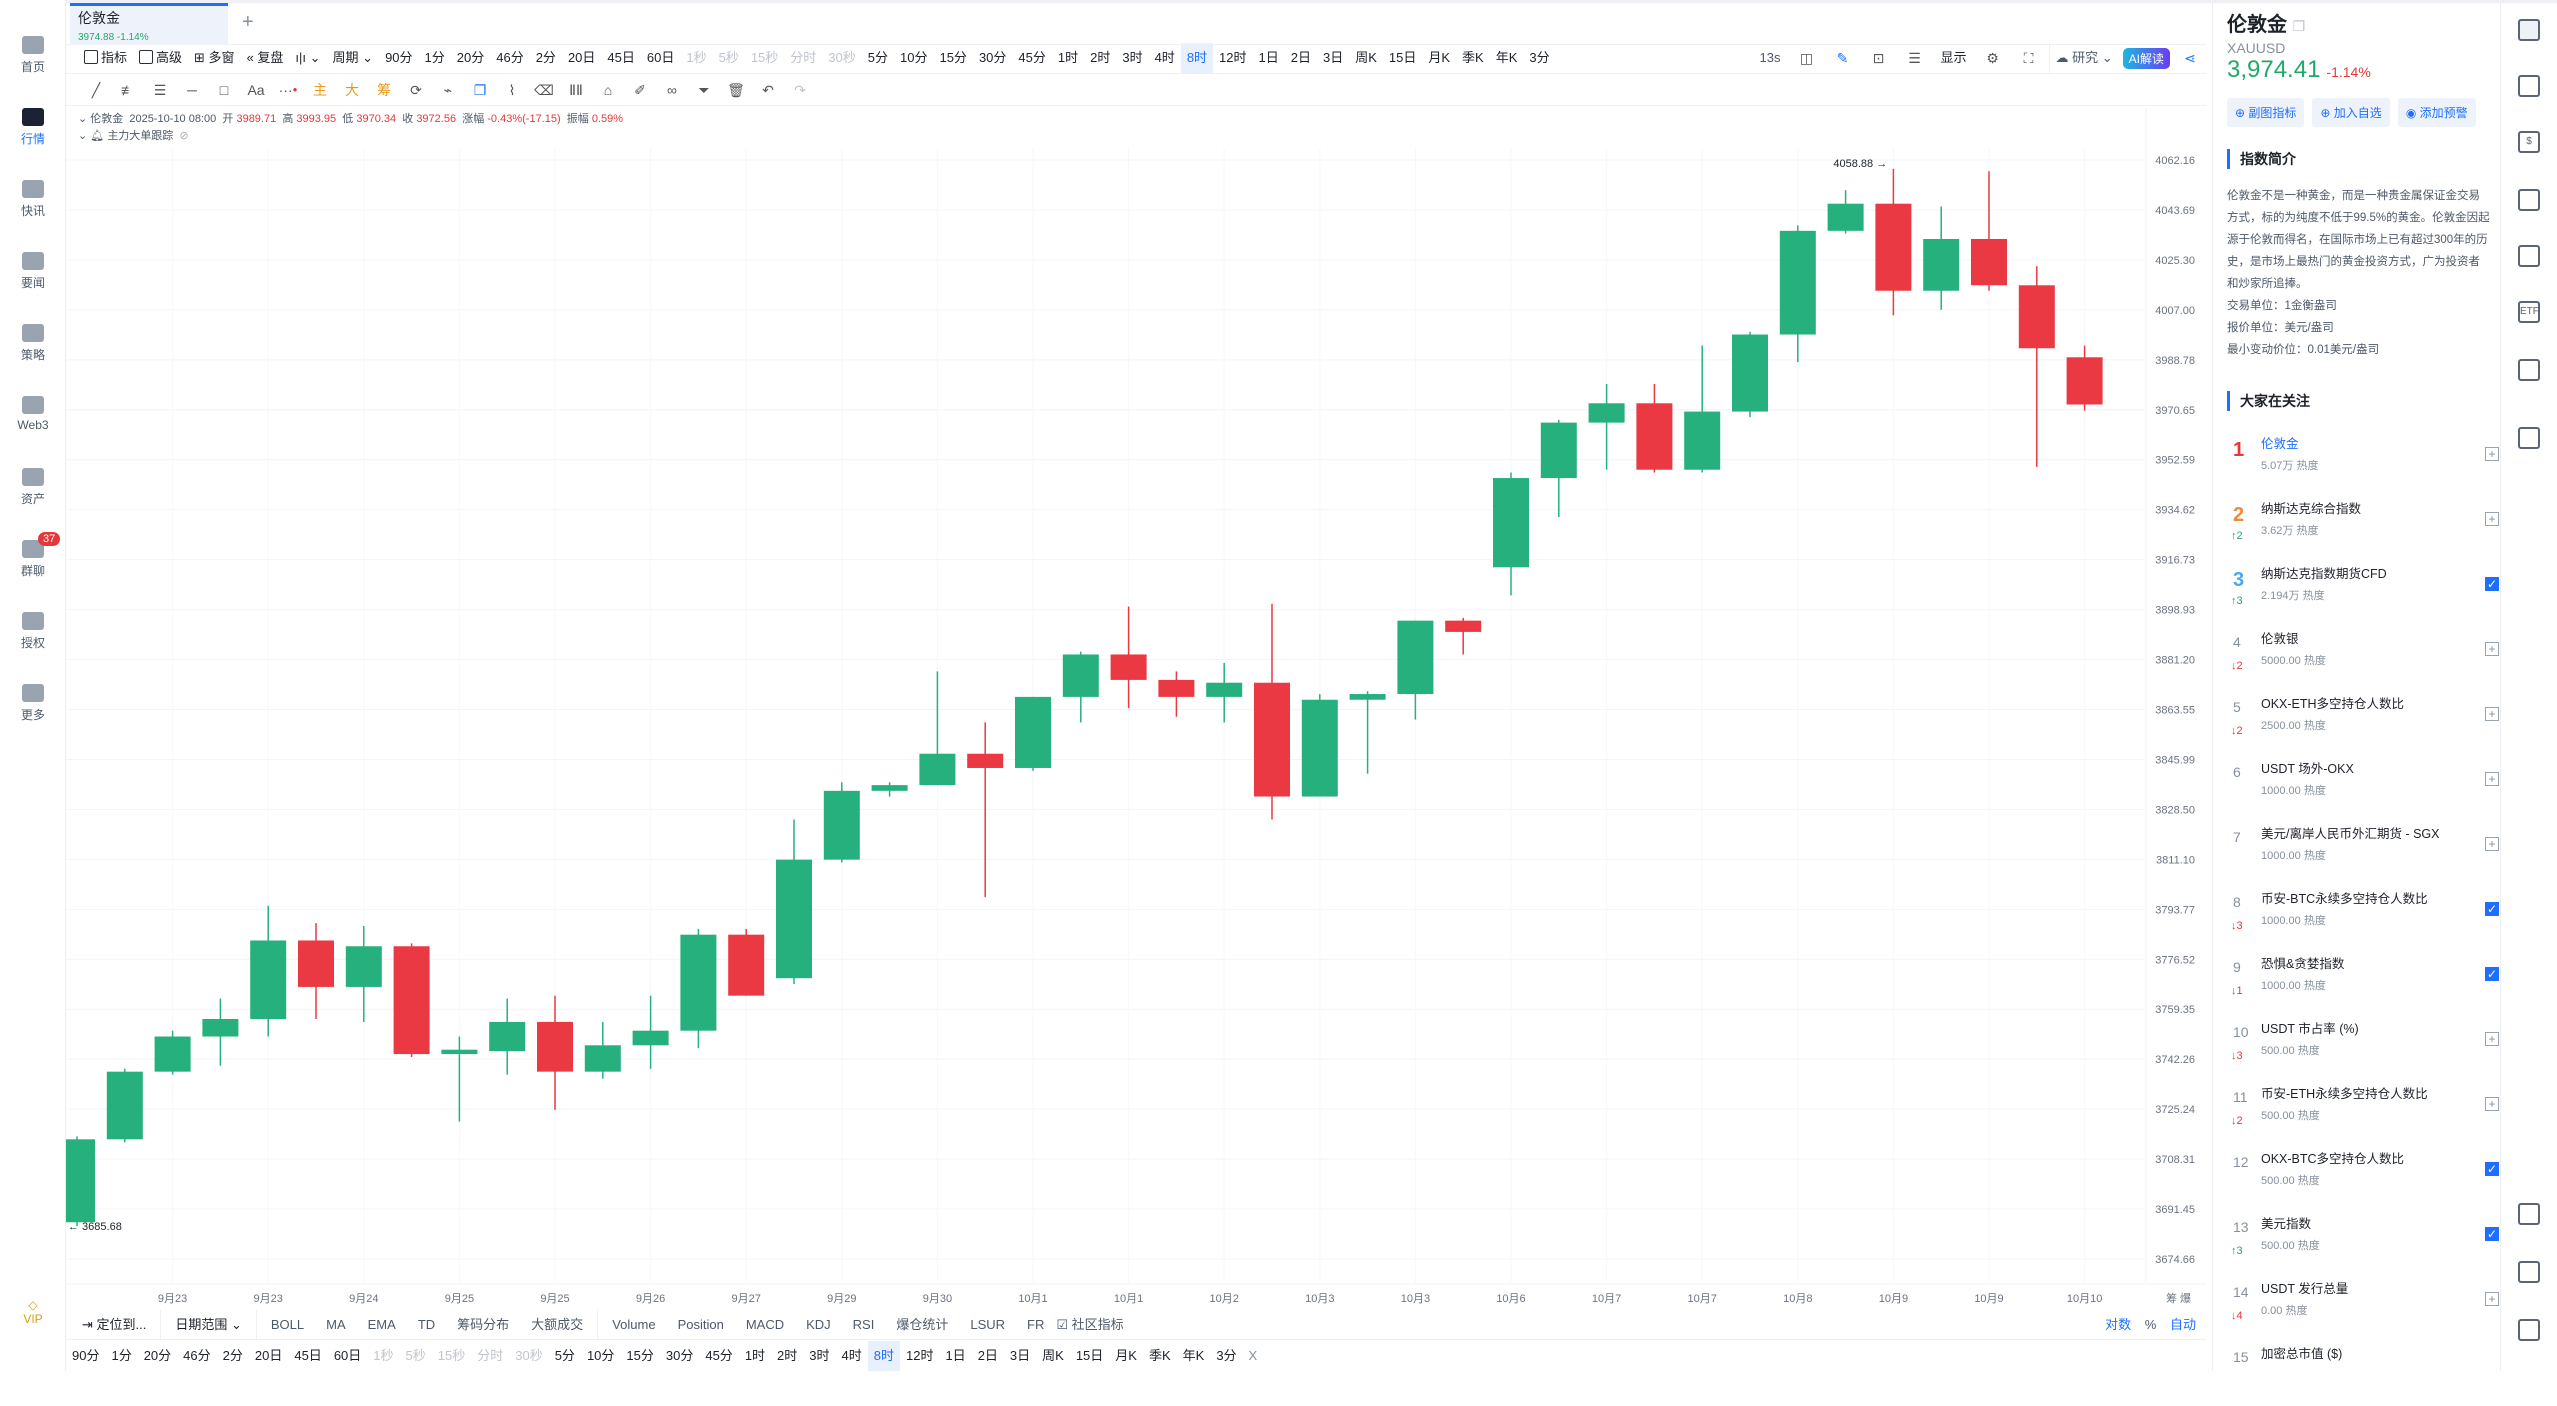 Image resolution: width=2557 pixels, height=1406 pixels. What do you see at coordinates (2266, 112) in the screenshot?
I see `panel-action-button: ⊕ 副图指标` at bounding box center [2266, 112].